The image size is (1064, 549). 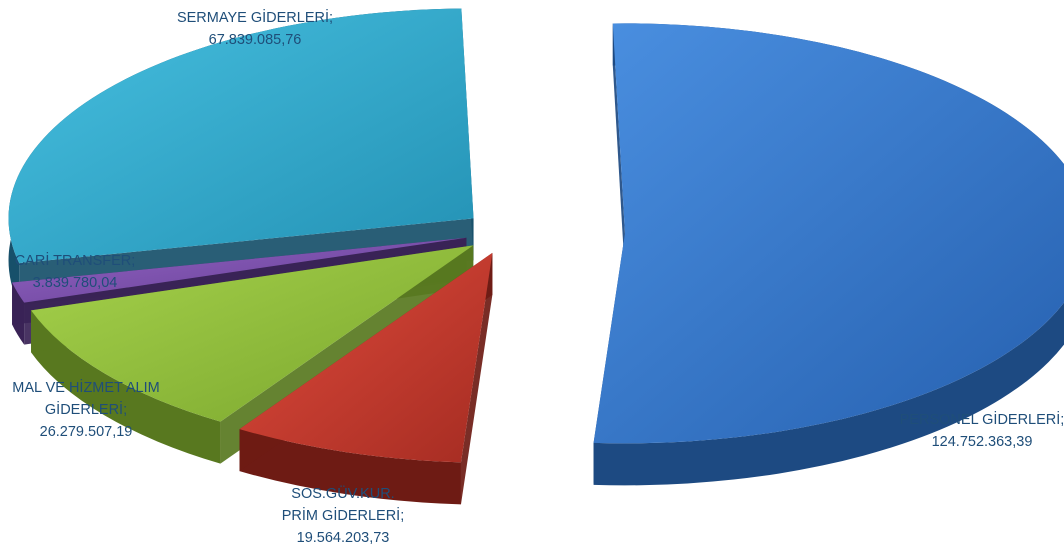 I want to click on slice-label-sos-guv-kur-priim-giiderlerii: SOS.GÜV.KUR. PRİM GİDERLERİ; 19.564.203,73, so click(x=343, y=515).